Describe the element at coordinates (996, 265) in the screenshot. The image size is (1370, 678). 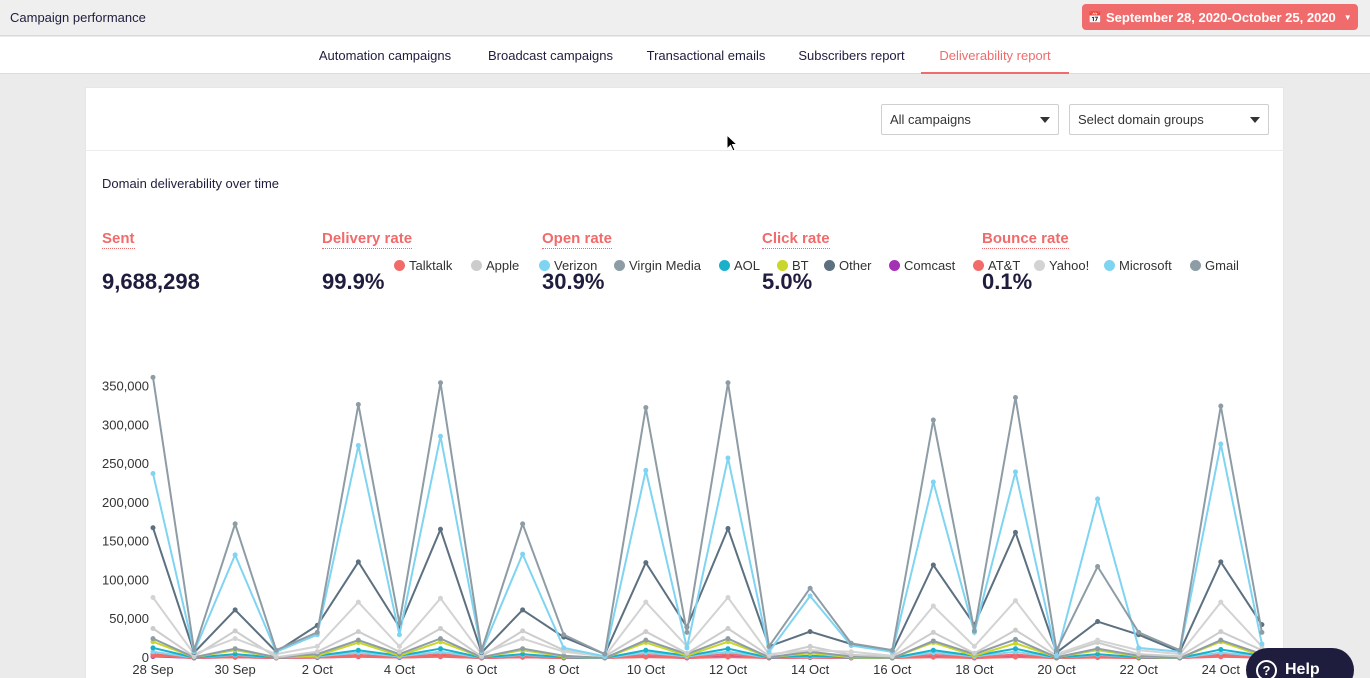
I see `legend-item: AT&T` at that location.